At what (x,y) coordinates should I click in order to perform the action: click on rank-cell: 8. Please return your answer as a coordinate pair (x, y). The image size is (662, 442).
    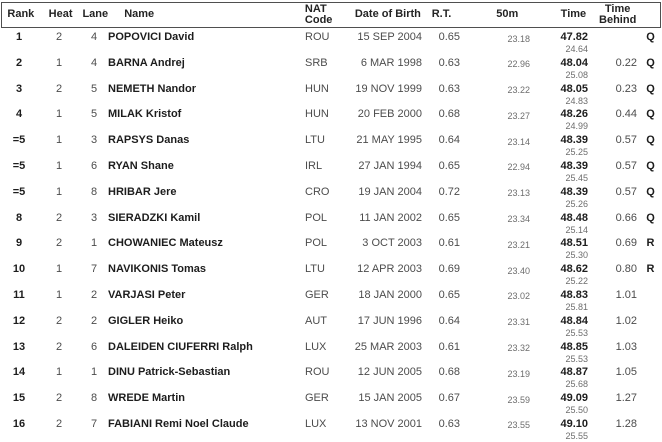
    Looking at the image, I should click on (19, 217).